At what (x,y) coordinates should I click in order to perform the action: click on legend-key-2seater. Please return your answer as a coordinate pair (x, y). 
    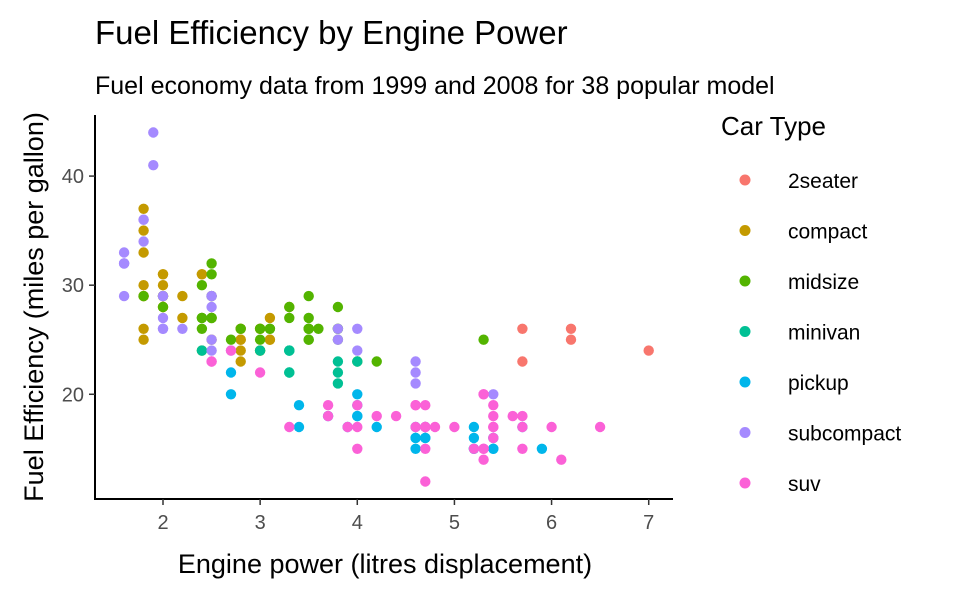
    Looking at the image, I should click on (745, 180).